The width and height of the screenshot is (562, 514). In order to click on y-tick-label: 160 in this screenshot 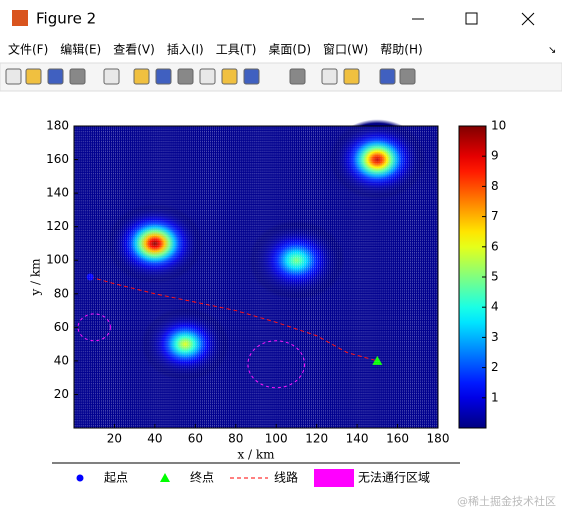, I will do `click(57, 159)`.